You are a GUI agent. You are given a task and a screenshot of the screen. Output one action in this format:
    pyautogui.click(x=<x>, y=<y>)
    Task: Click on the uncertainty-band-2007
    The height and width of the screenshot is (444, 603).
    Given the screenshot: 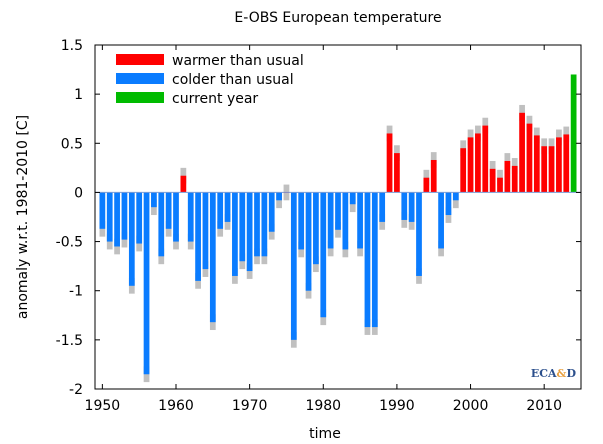 What is the action you would take?
    pyautogui.click(x=522, y=112)
    